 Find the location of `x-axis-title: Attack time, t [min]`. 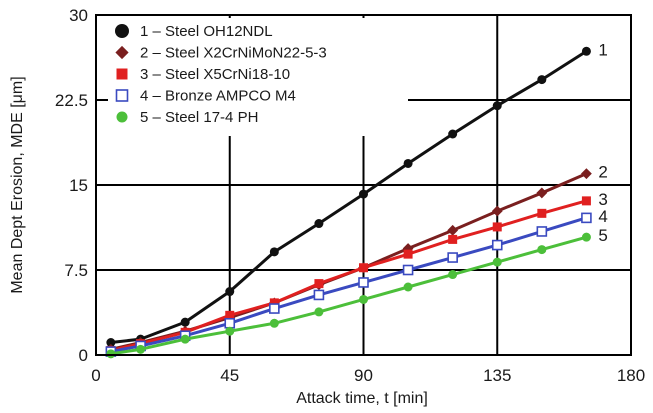

x-axis-title: Attack time, t [min] is located at coordinates (362, 398).